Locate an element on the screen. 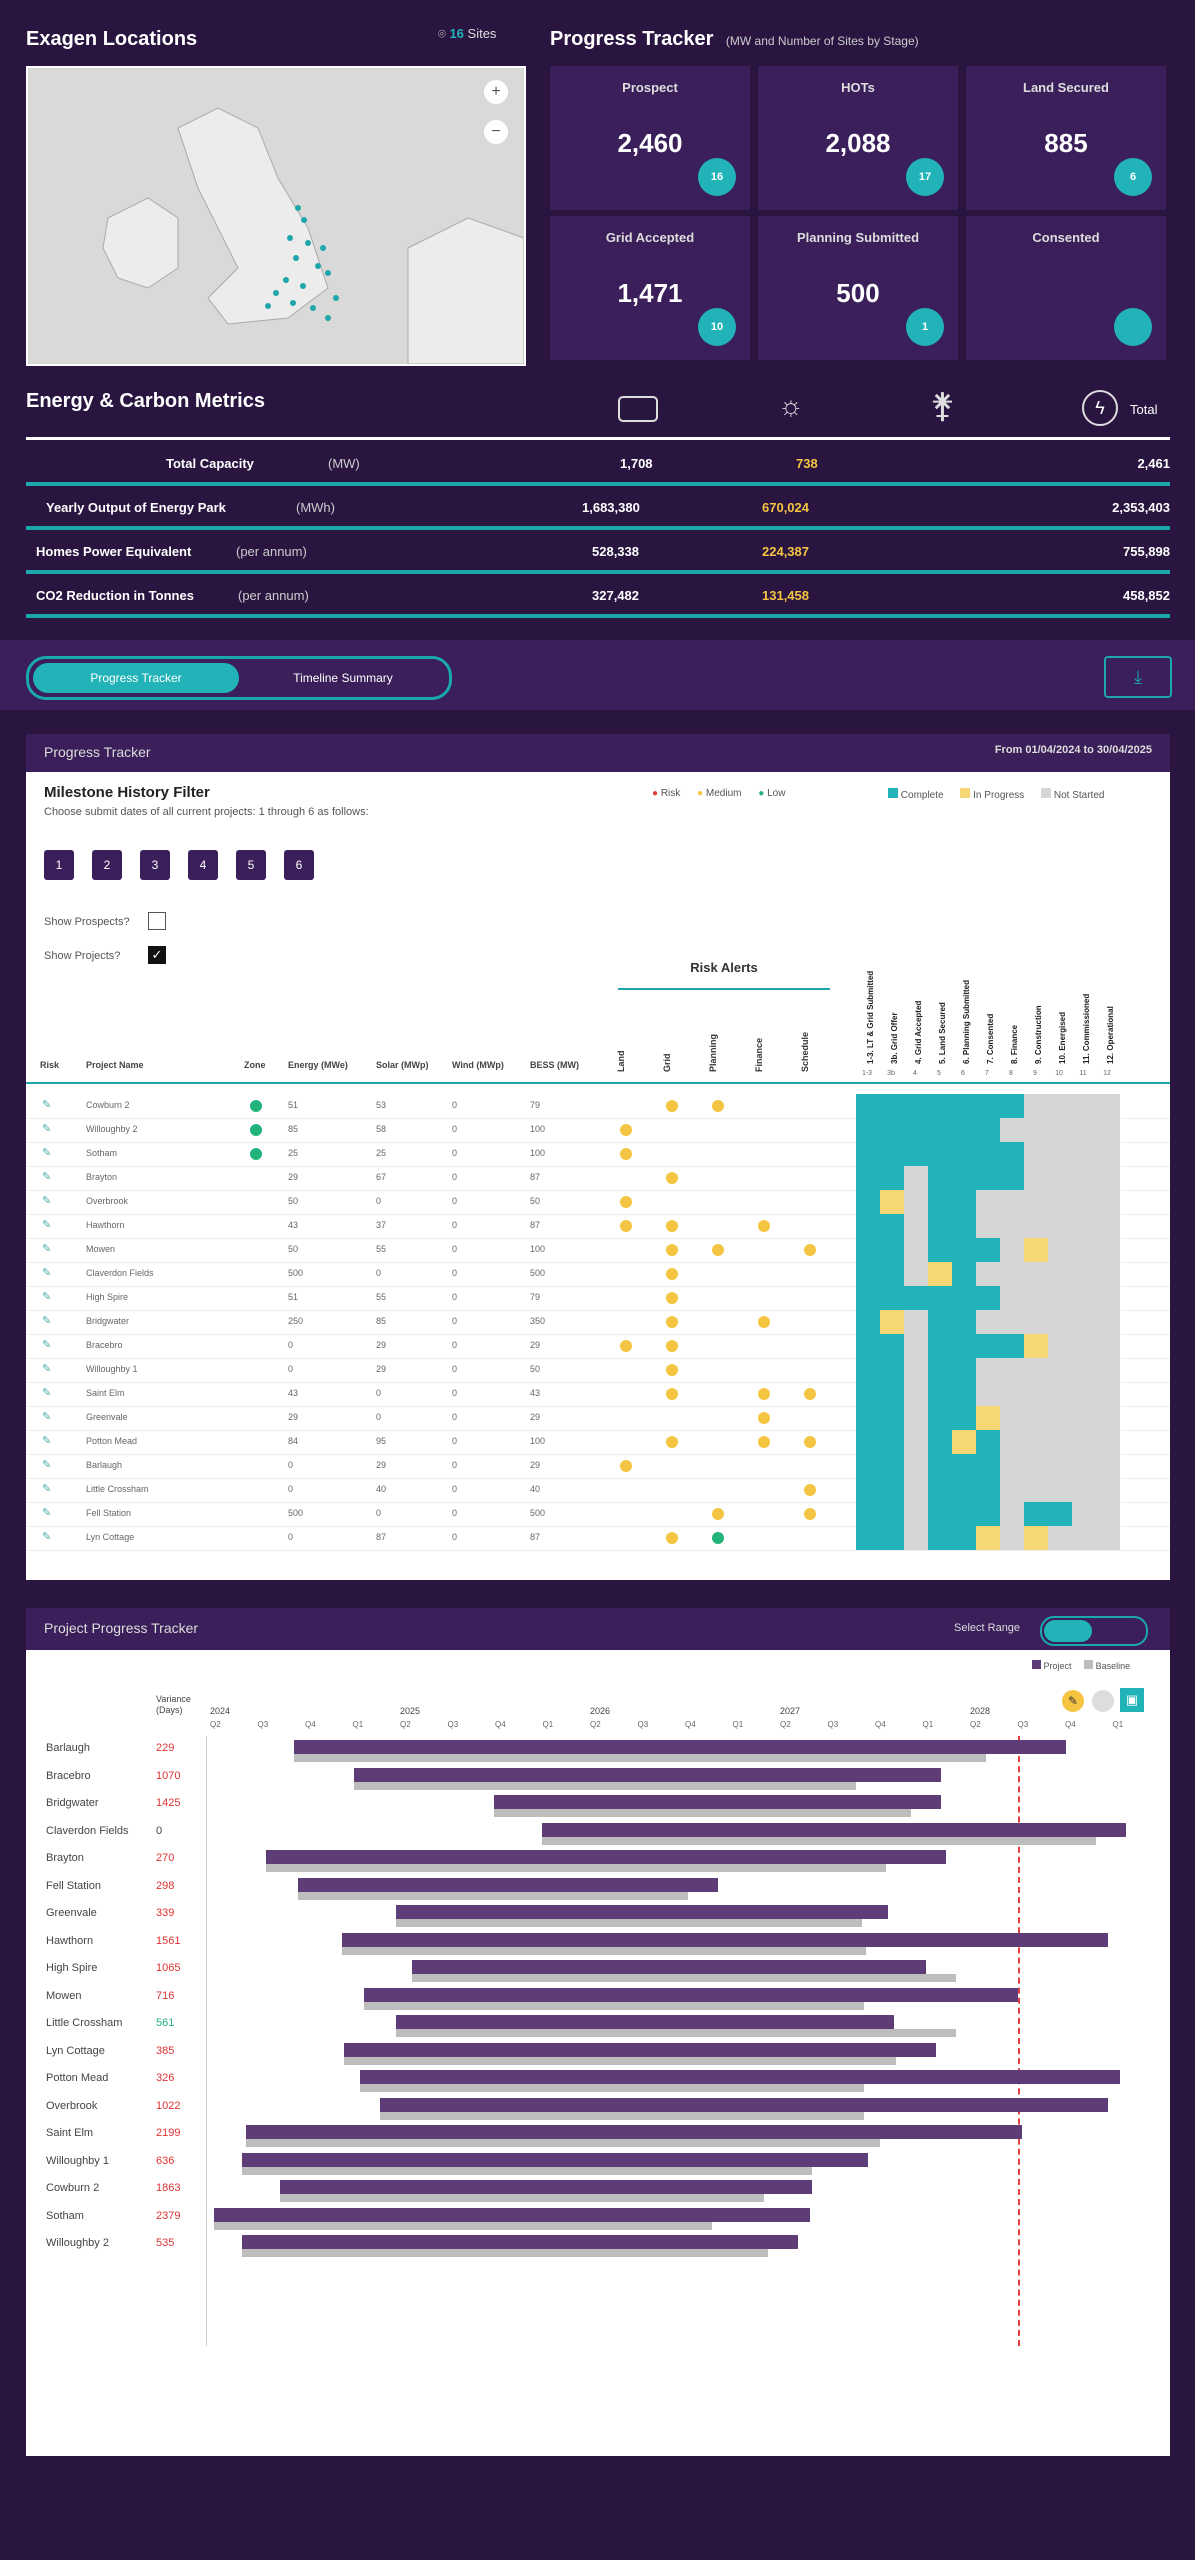 Image resolution: width=1195 pixels, height=2560 pixels. table-row: ✎ Mowen 50 55 0 100 is located at coordinates (598, 1250).